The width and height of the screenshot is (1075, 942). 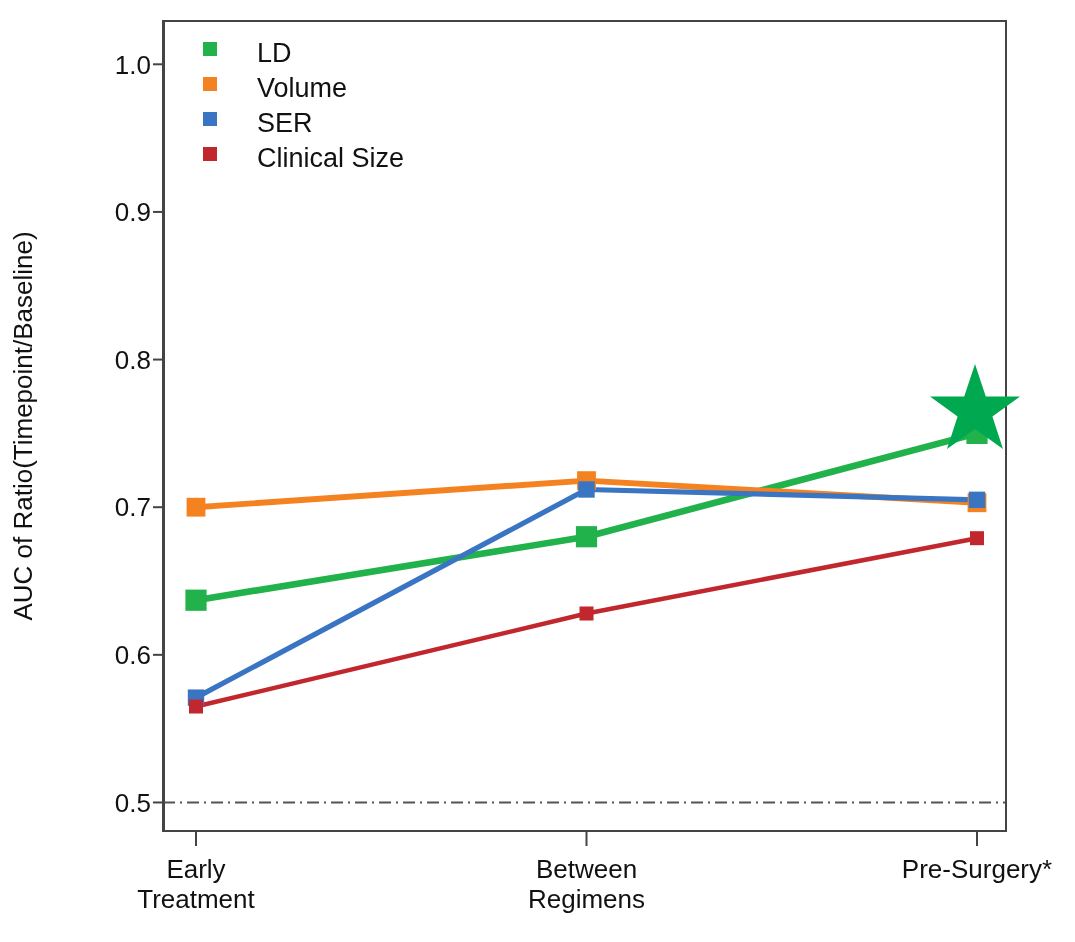 I want to click on y-tick-label: 0.5, so click(x=132, y=802).